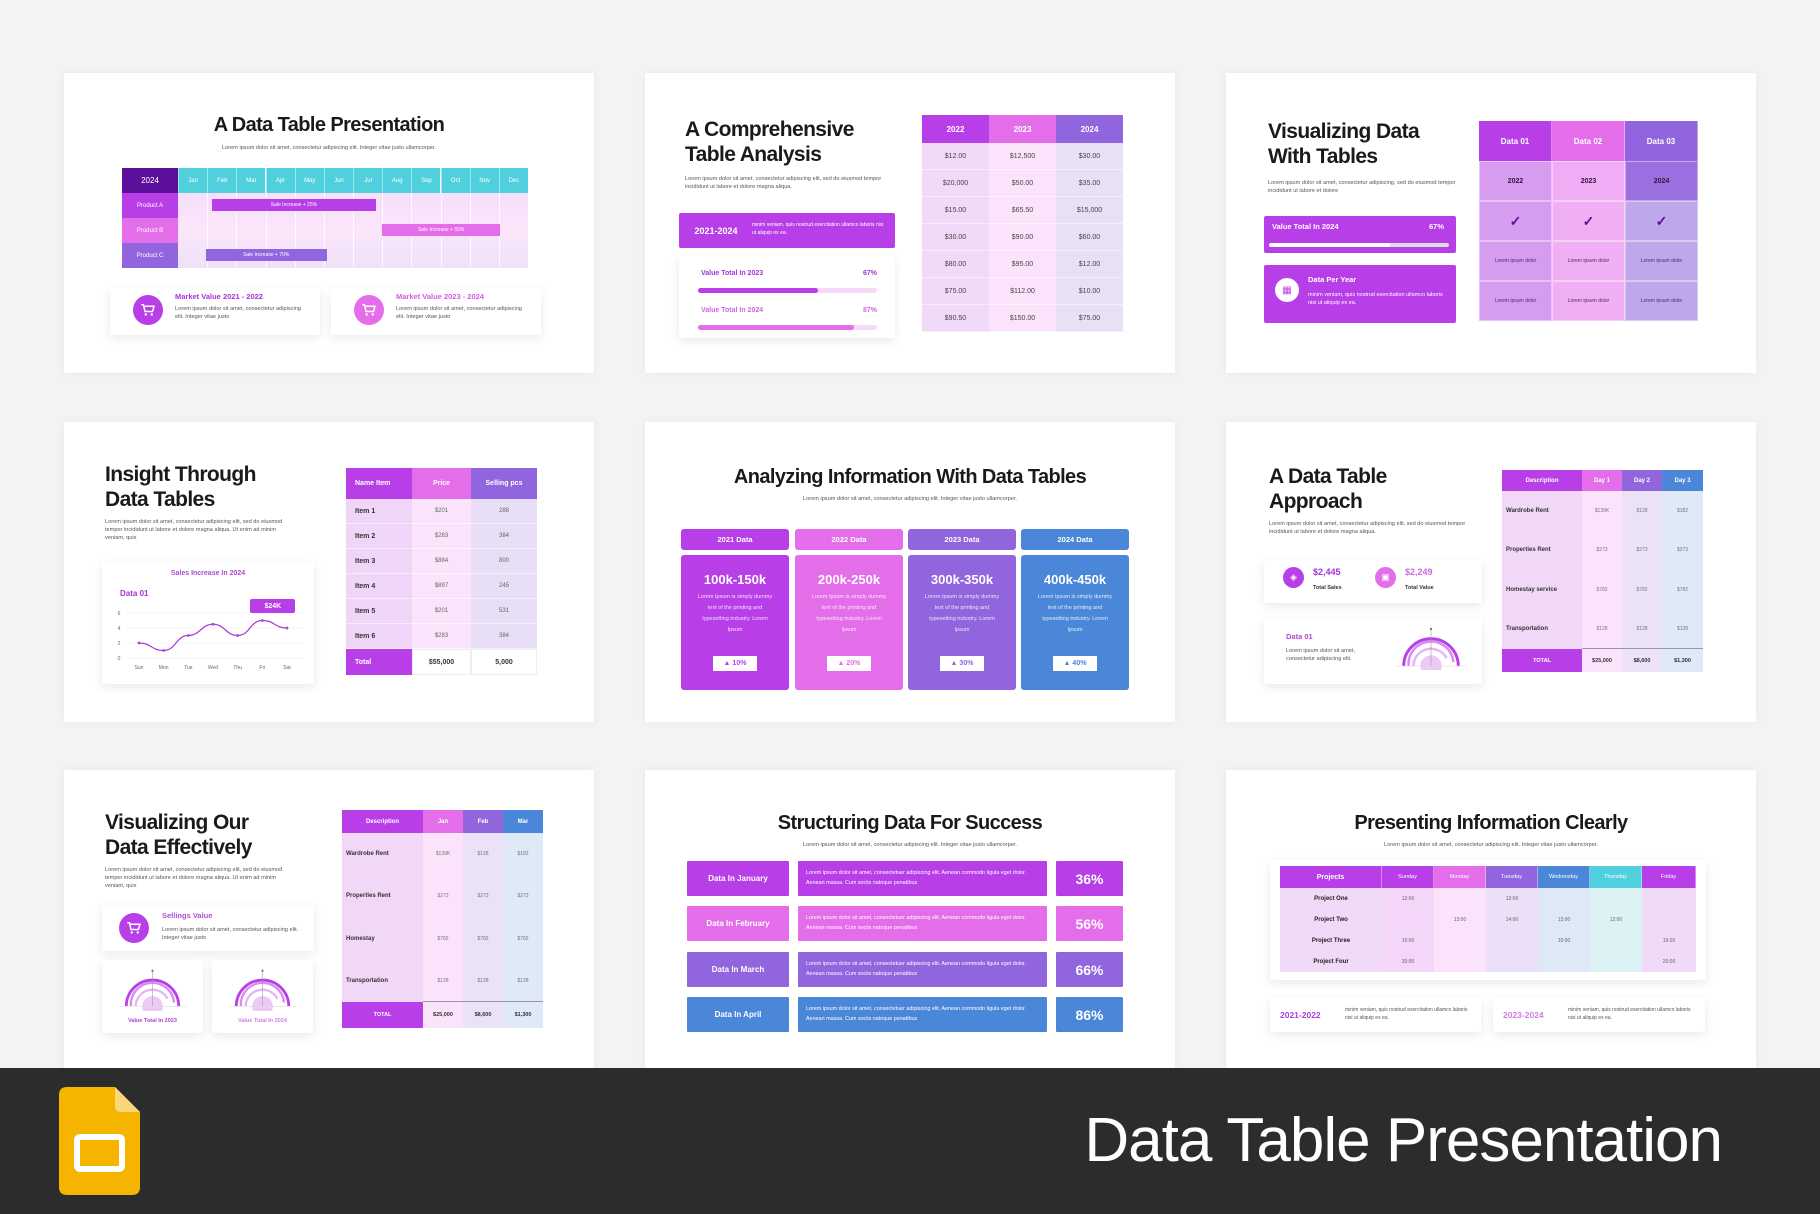  What do you see at coordinates (1299, 636) in the screenshot?
I see `data-card-title: Data 01` at bounding box center [1299, 636].